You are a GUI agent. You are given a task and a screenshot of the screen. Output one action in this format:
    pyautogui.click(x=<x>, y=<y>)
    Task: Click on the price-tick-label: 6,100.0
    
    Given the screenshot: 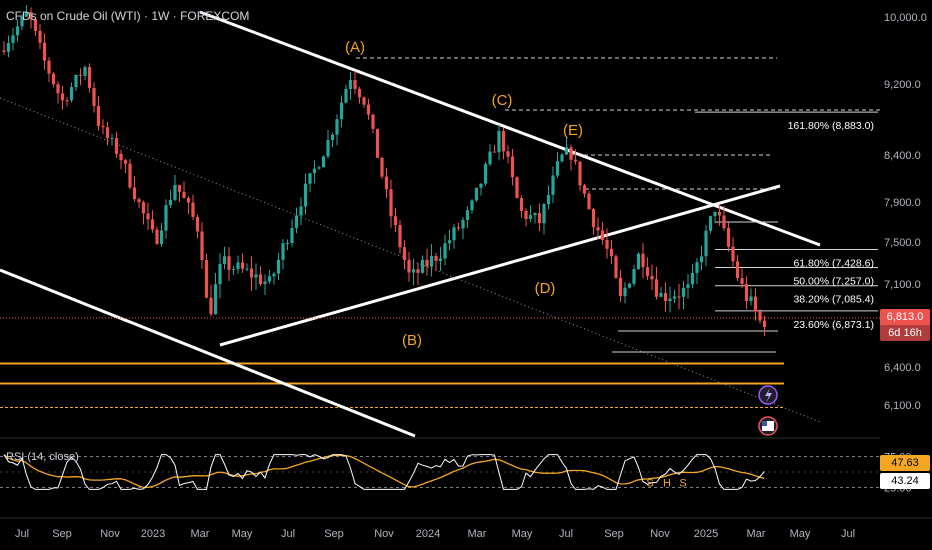 What is the action you would take?
    pyautogui.click(x=902, y=406)
    